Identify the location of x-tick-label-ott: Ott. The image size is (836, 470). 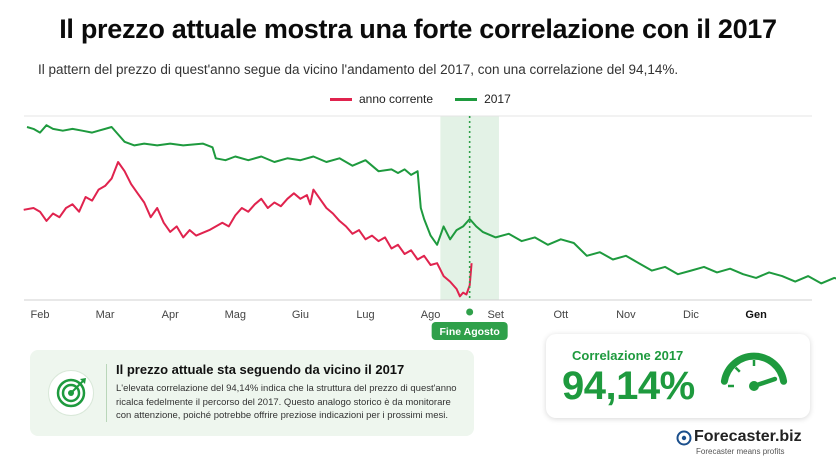
(560, 315).